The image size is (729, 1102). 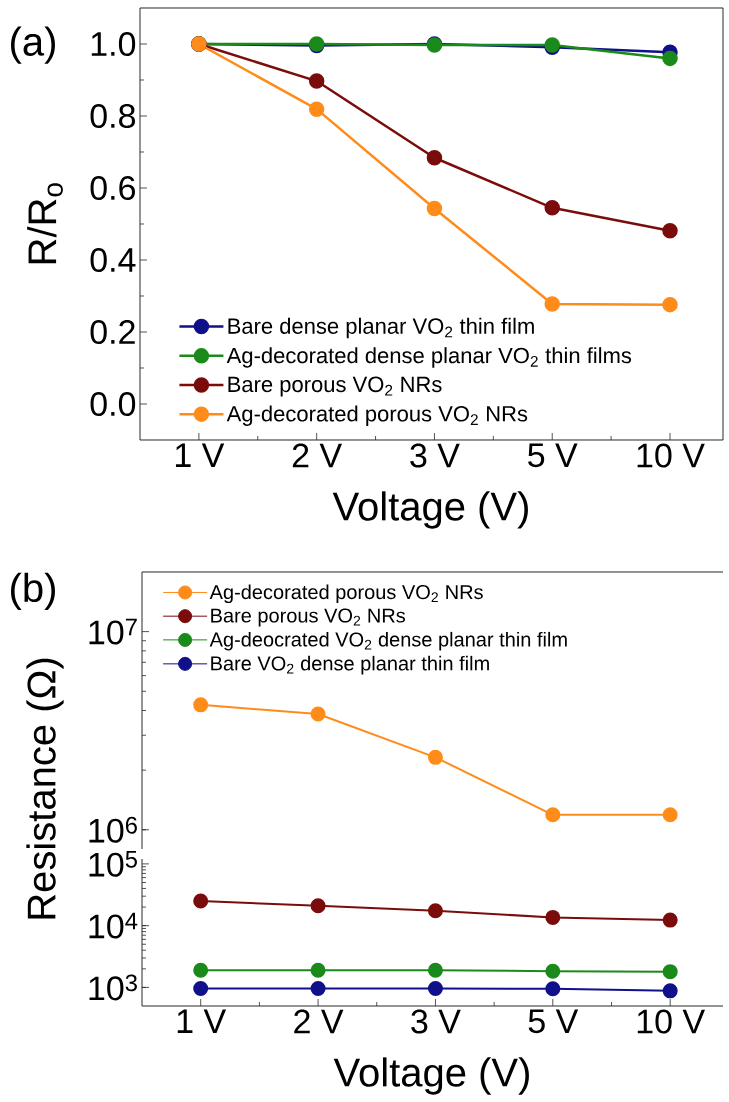 What do you see at coordinates (429, 357) in the screenshot?
I see `legend-label: Ag-decorated dense planar VO$_{2}$ thin films` at bounding box center [429, 357].